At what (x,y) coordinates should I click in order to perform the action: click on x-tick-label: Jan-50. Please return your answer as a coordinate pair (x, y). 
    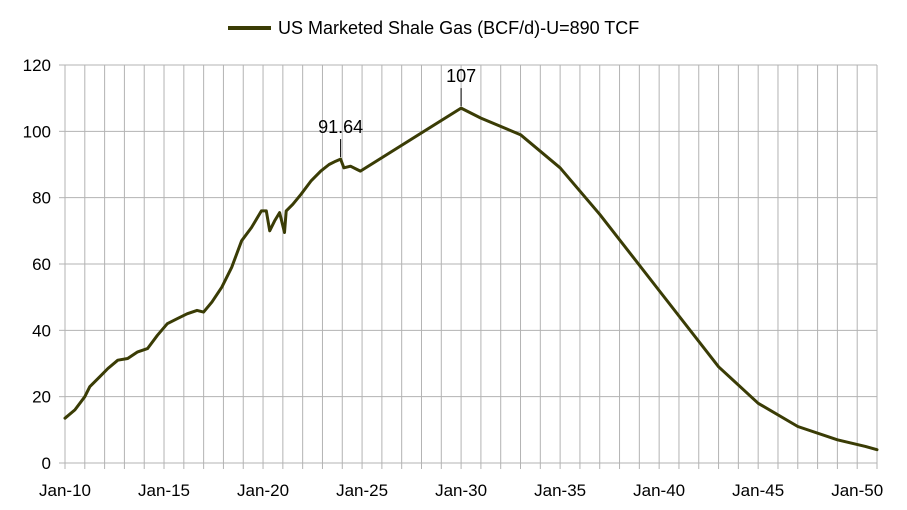
    Looking at the image, I should click on (857, 490).